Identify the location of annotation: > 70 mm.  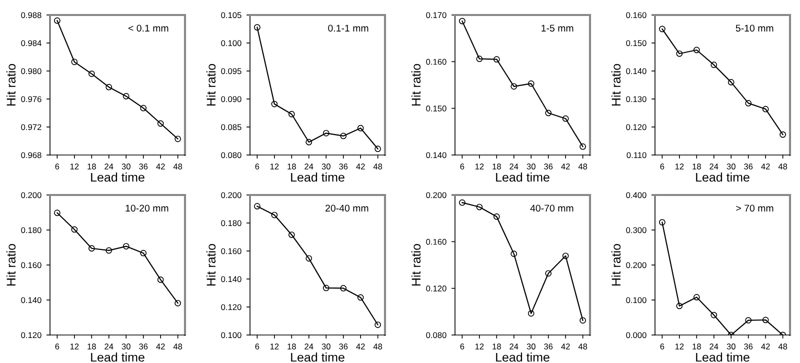
(755, 208).